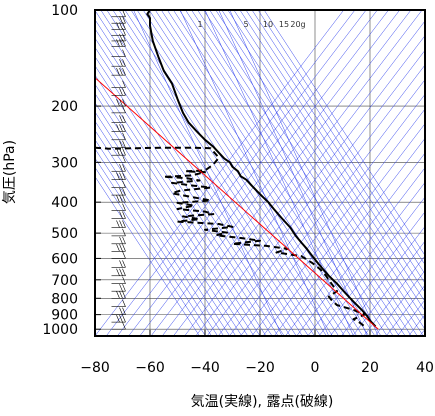 Image resolution: width=435 pixels, height=416 pixels. Describe the element at coordinates (64, 234) in the screenshot. I see `y-tick-label: 500` at that location.